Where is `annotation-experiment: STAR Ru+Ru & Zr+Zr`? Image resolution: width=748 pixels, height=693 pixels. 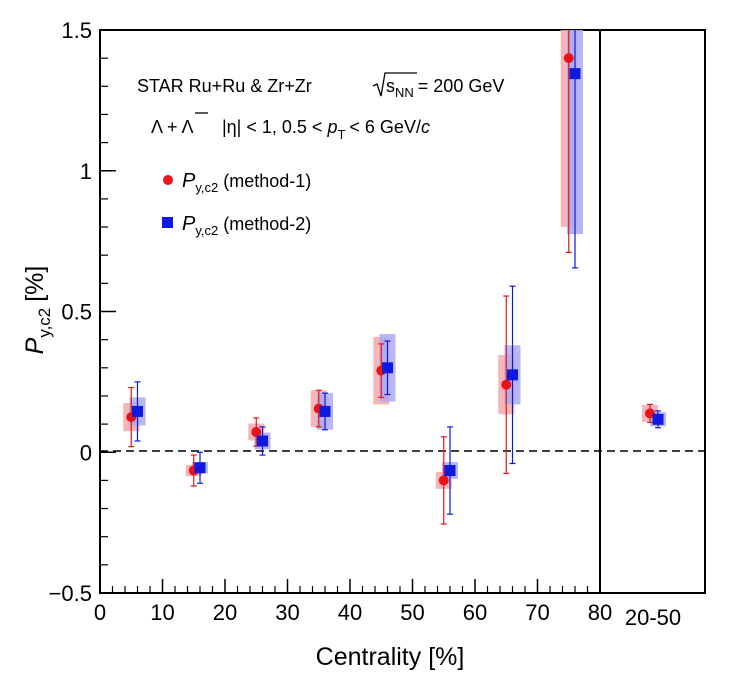 annotation-experiment: STAR Ru+Ru & Zr+Zr is located at coordinates (224, 86).